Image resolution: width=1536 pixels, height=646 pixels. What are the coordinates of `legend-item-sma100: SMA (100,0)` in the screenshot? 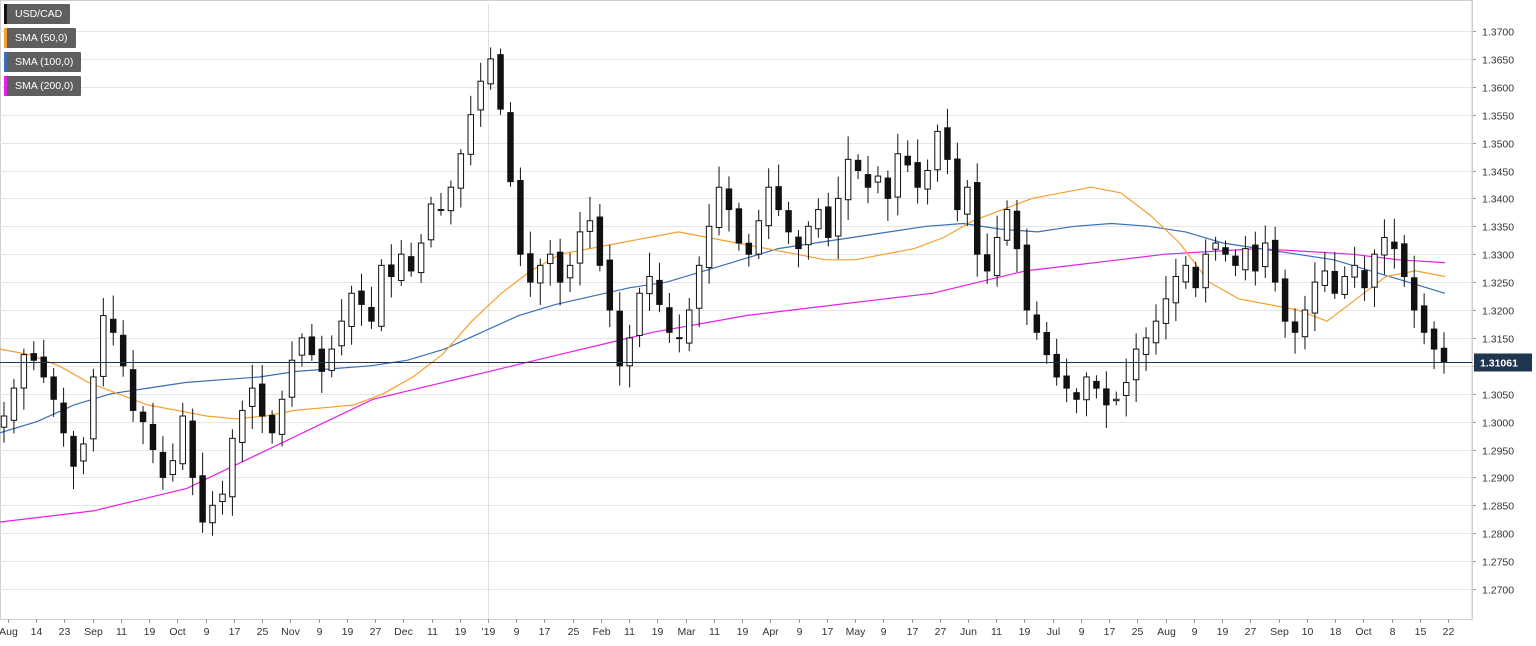 It's located at (43, 62).